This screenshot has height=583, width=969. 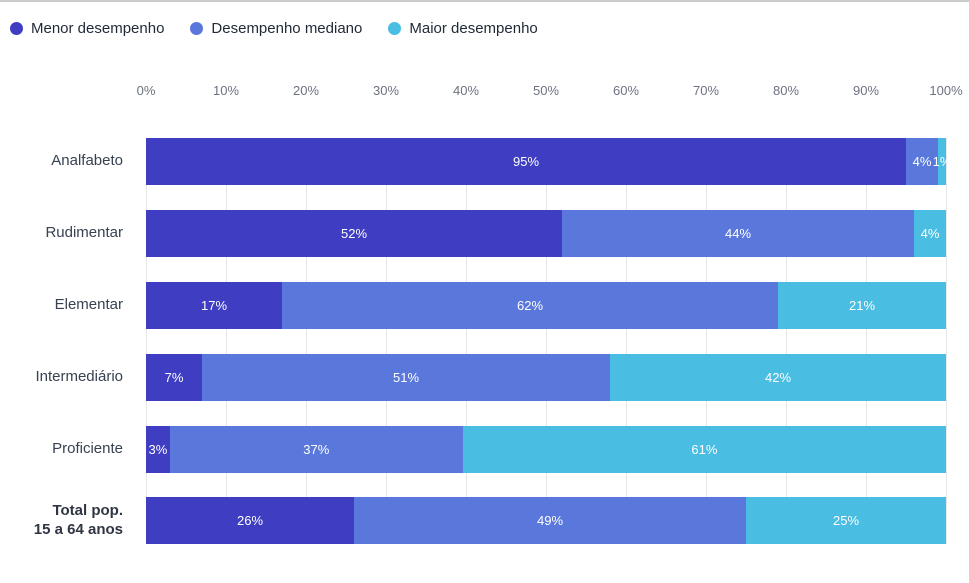 What do you see at coordinates (626, 90) in the screenshot?
I see `x-tick-label: 60%` at bounding box center [626, 90].